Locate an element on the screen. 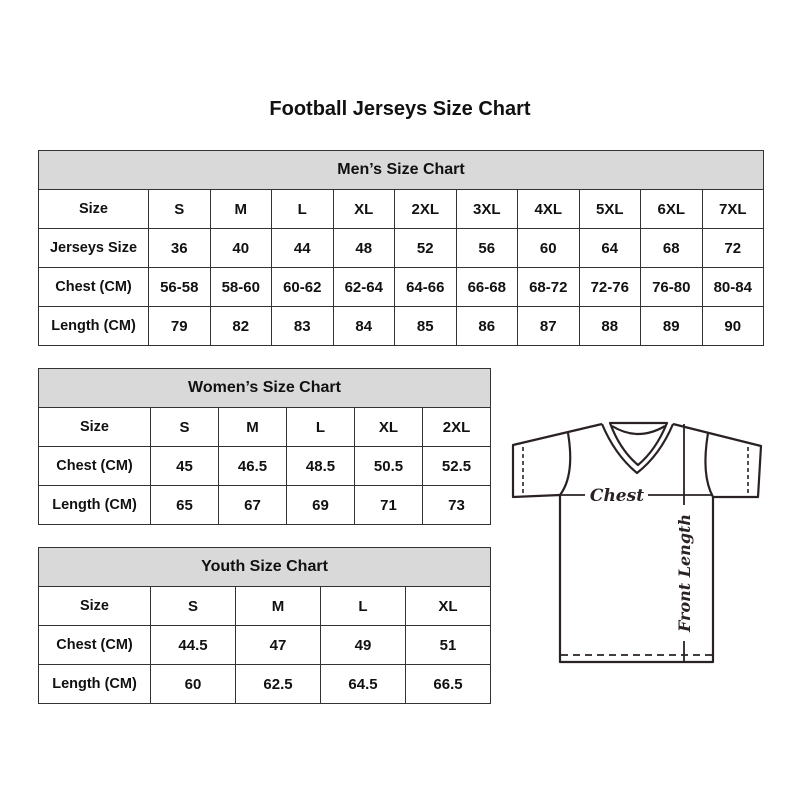  womens-row: Size S M L XL 2XL is located at coordinates (264, 427).